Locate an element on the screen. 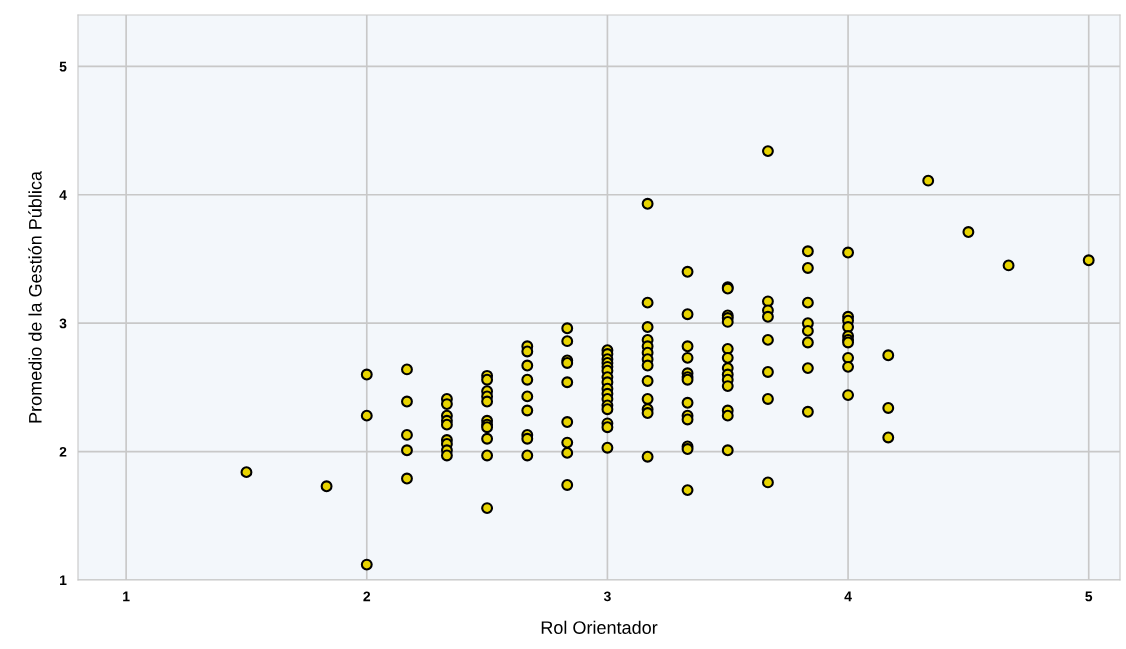  x-tick-label: 1 is located at coordinates (126, 596).